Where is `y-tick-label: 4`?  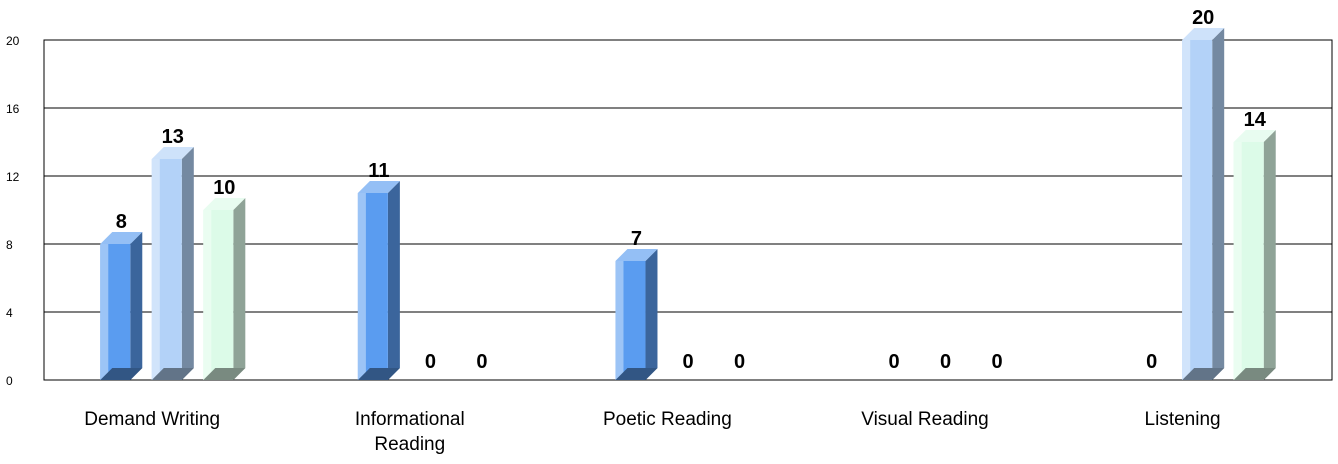 y-tick-label: 4 is located at coordinates (9, 313).